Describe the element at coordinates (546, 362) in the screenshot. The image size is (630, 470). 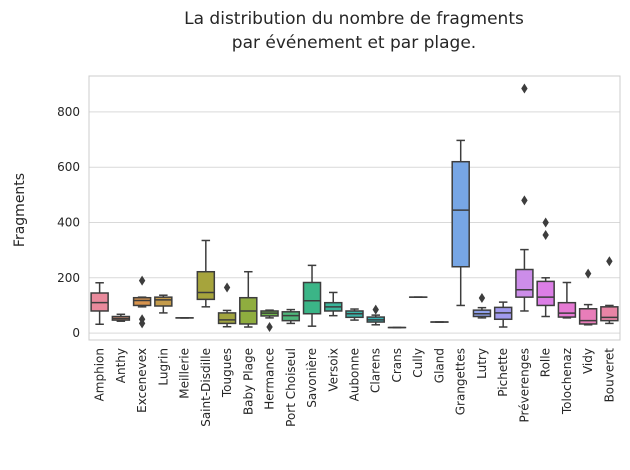
I see `x-tick-label: Rolle` at that location.